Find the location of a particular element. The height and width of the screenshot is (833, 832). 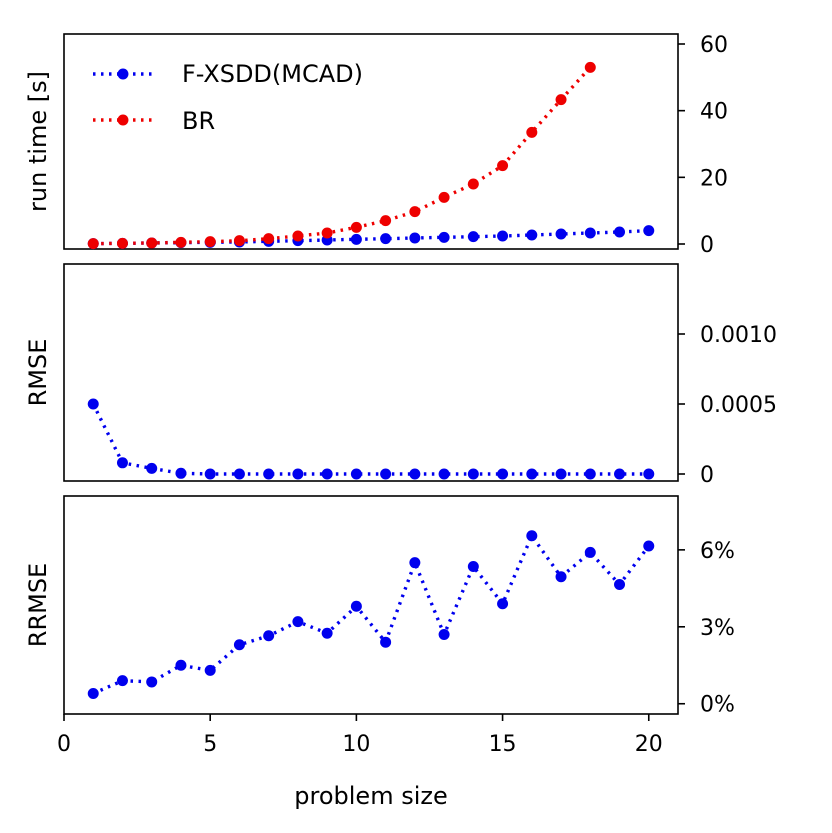

rrmse-y-ticks: 0% 3% 6% is located at coordinates (706, 628).